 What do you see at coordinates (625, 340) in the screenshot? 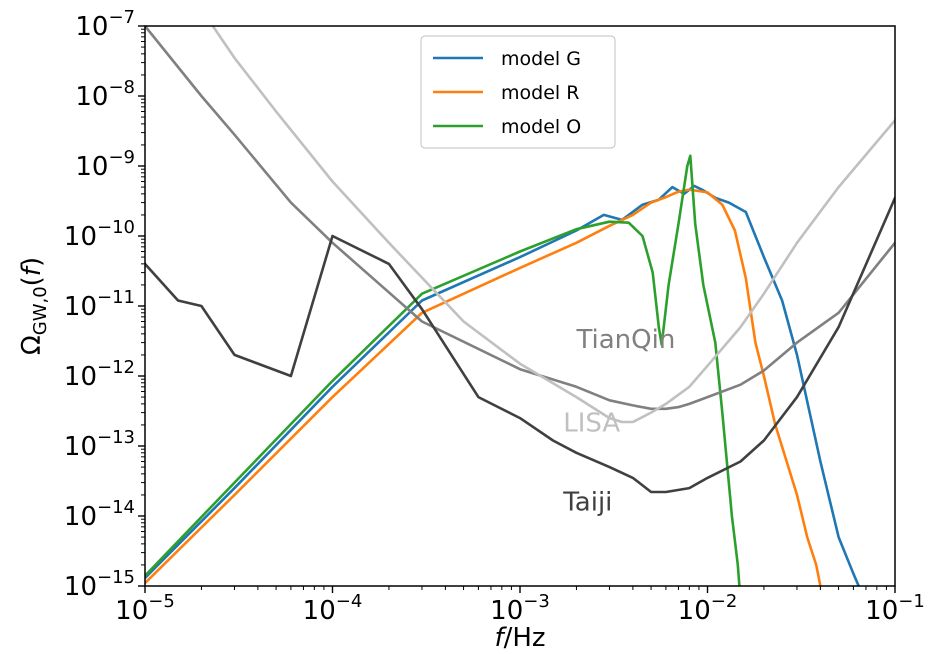
I see `annotation-tianqin: TianQin` at bounding box center [625, 340].